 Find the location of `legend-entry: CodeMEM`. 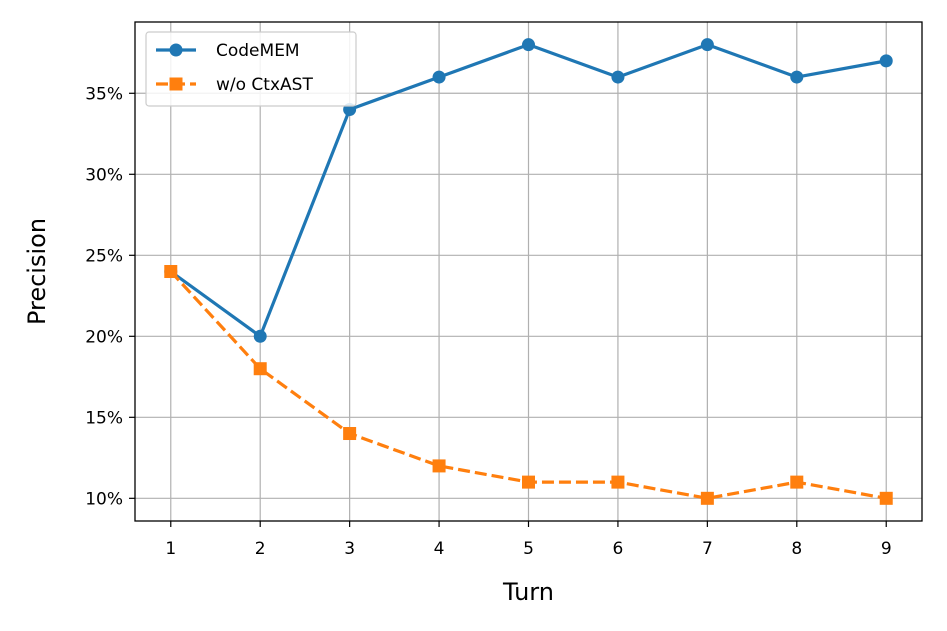

legend-entry: CodeMEM is located at coordinates (228, 51).